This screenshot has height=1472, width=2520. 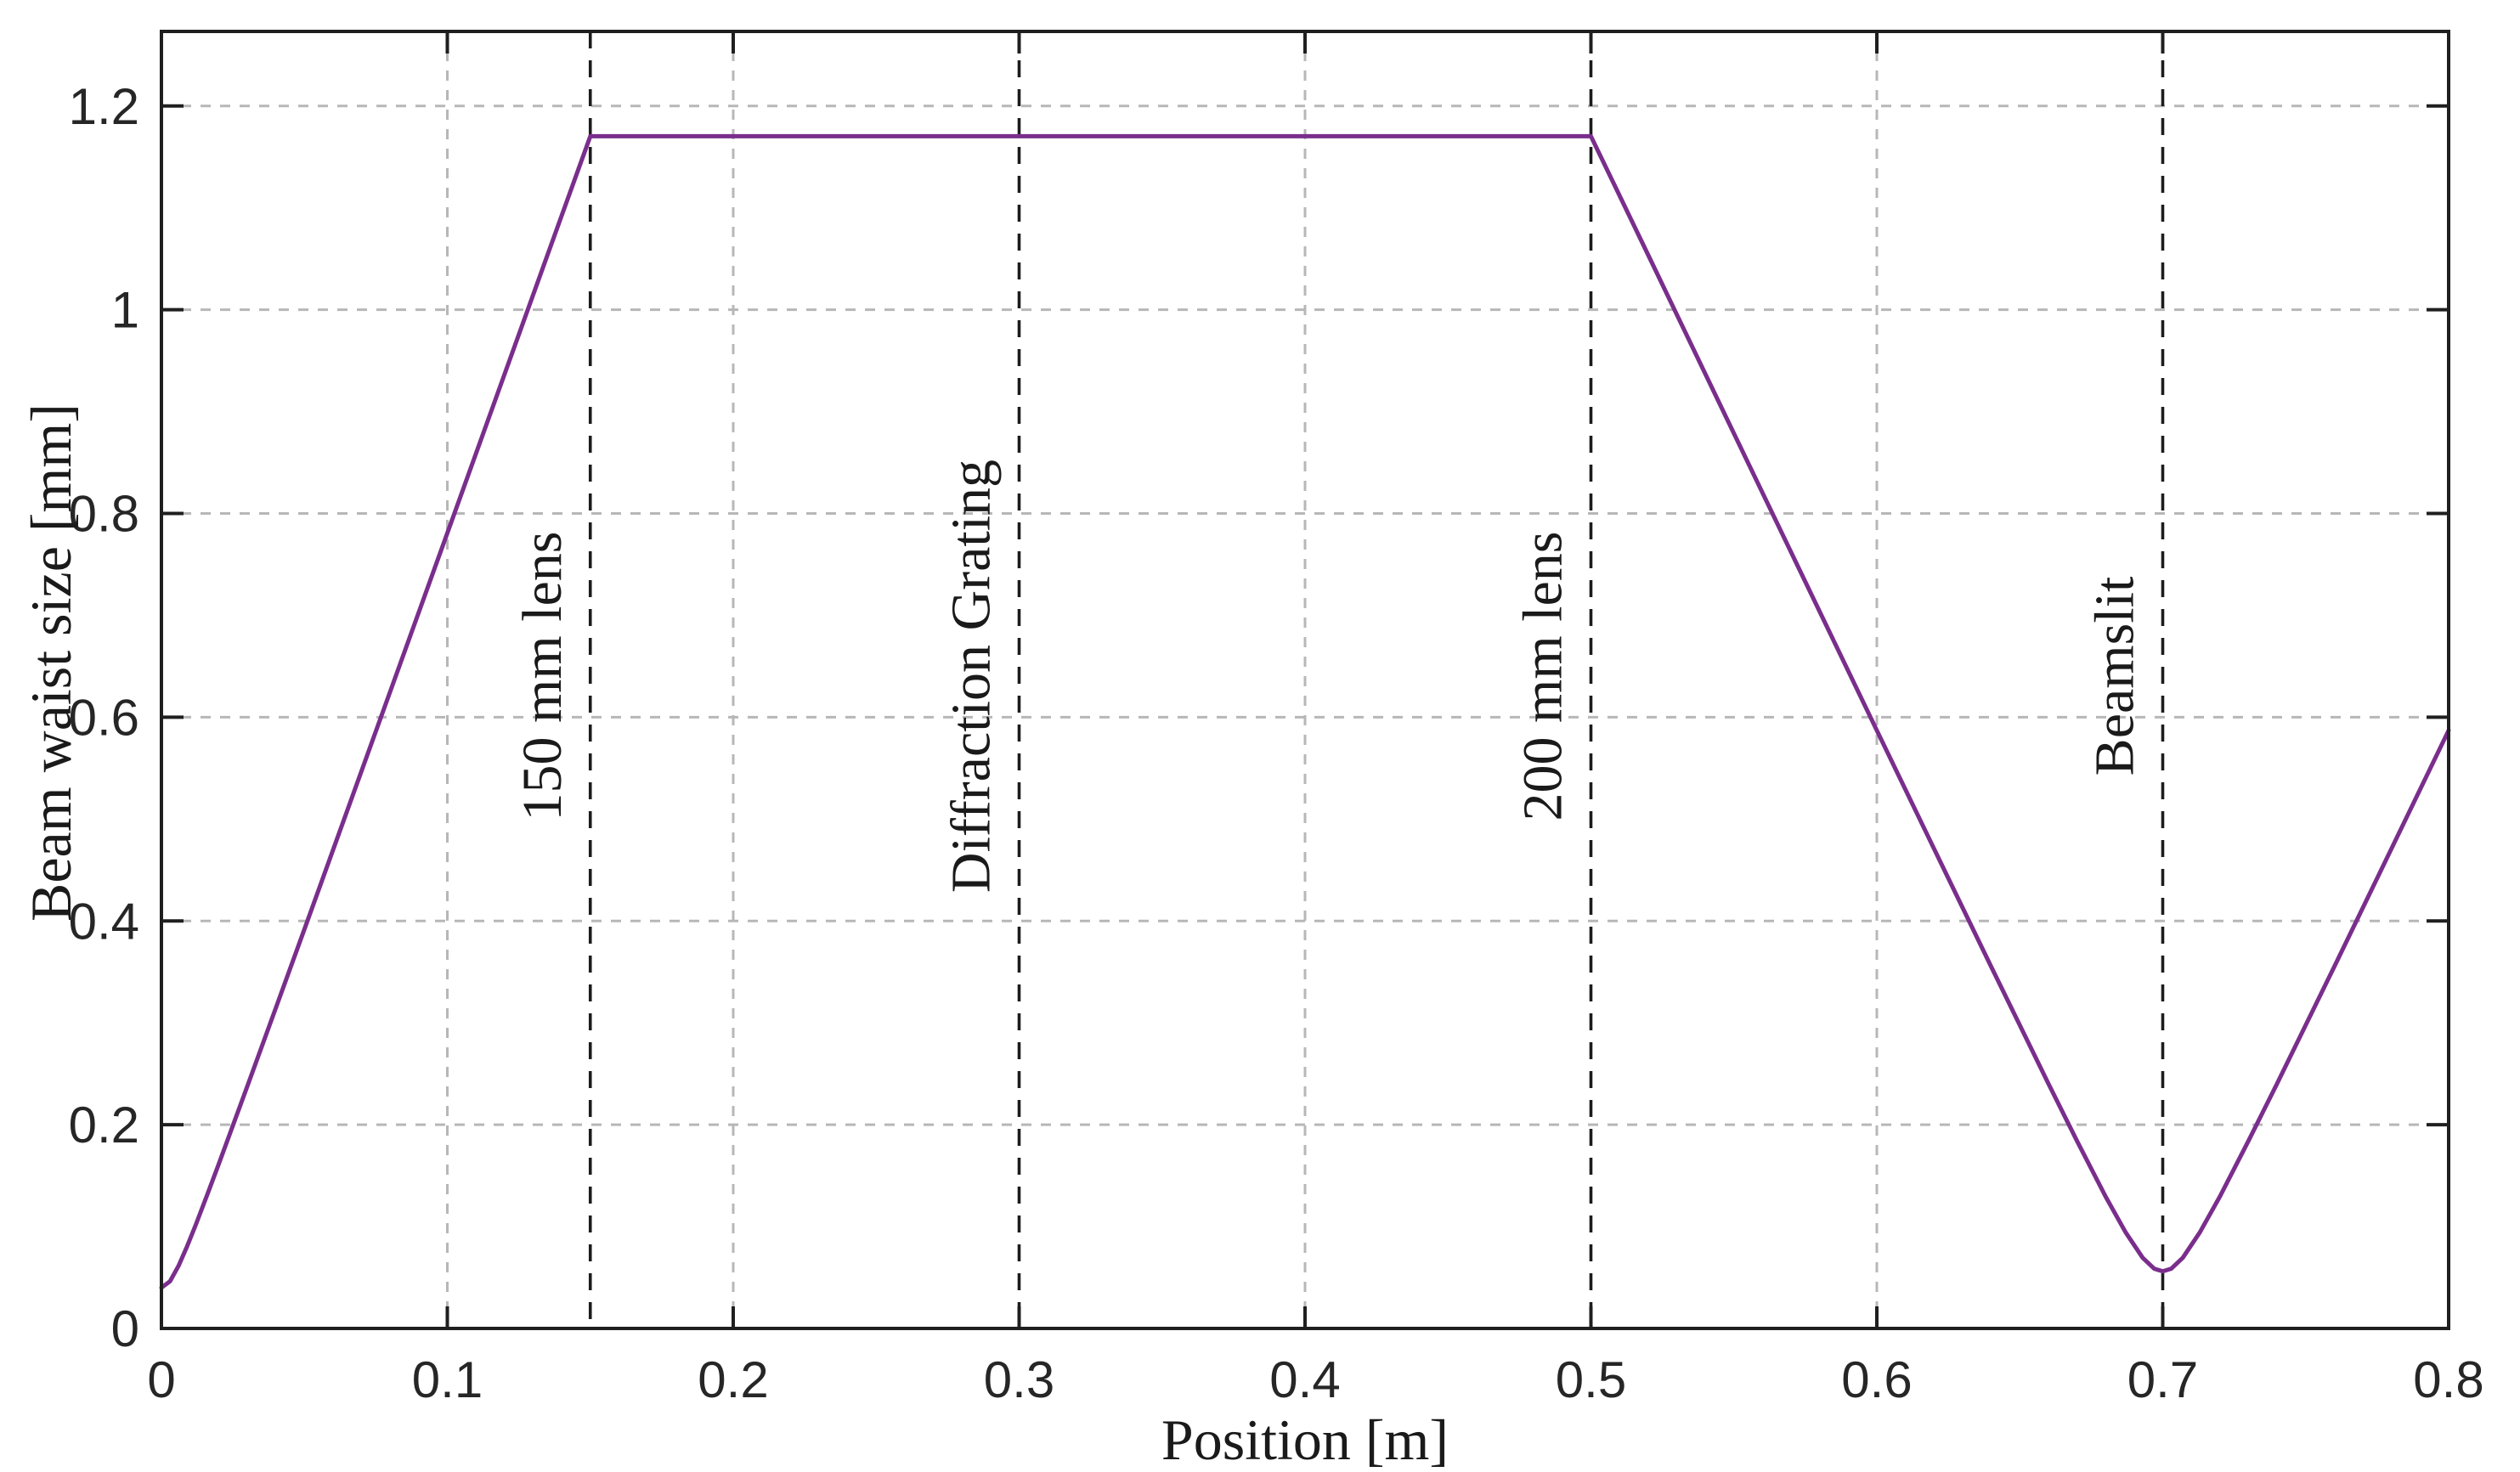 I want to click on annotation-label-150-mm-lens: 150 mm lens, so click(x=542, y=676).